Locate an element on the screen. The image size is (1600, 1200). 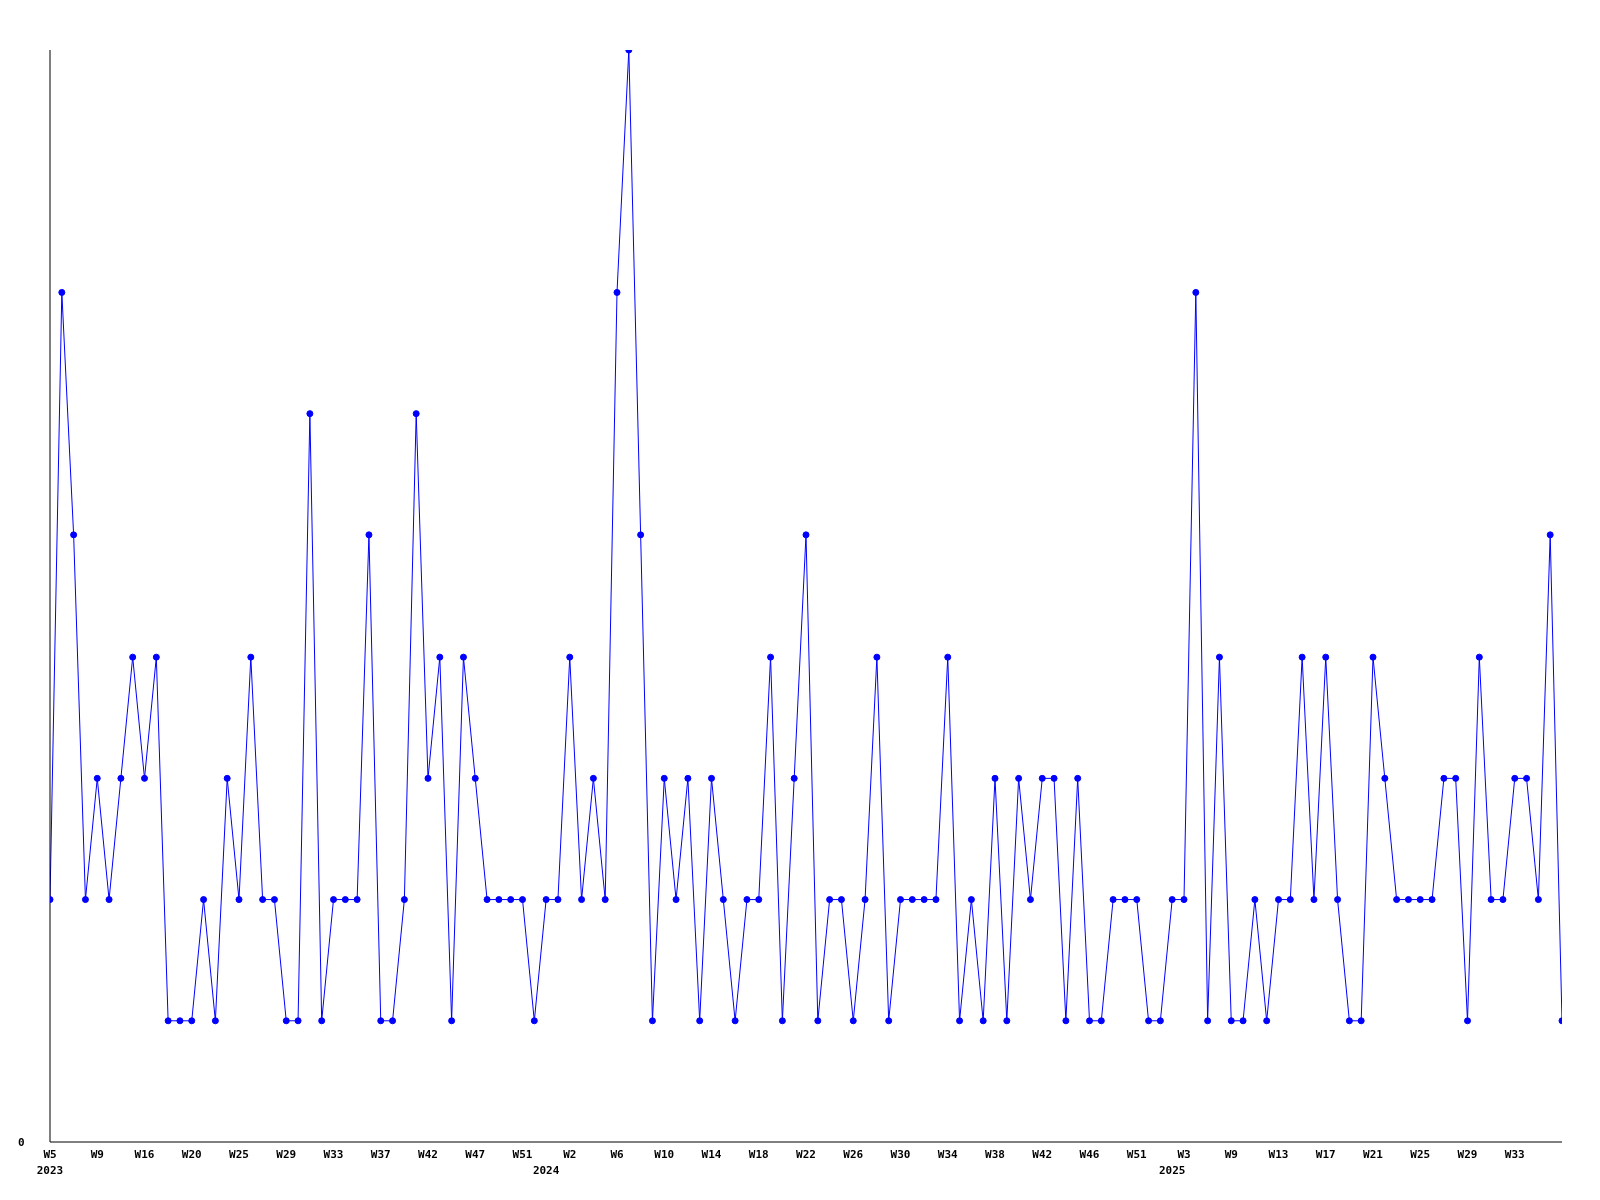
x-tick-label: 2024 is located at coordinates (546, 1170).